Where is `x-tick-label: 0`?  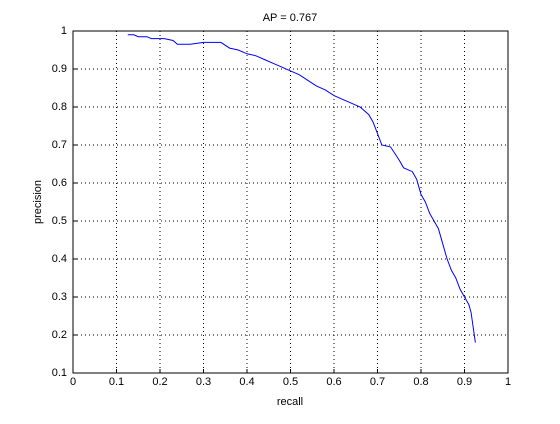 x-tick-label: 0 is located at coordinates (73, 382).